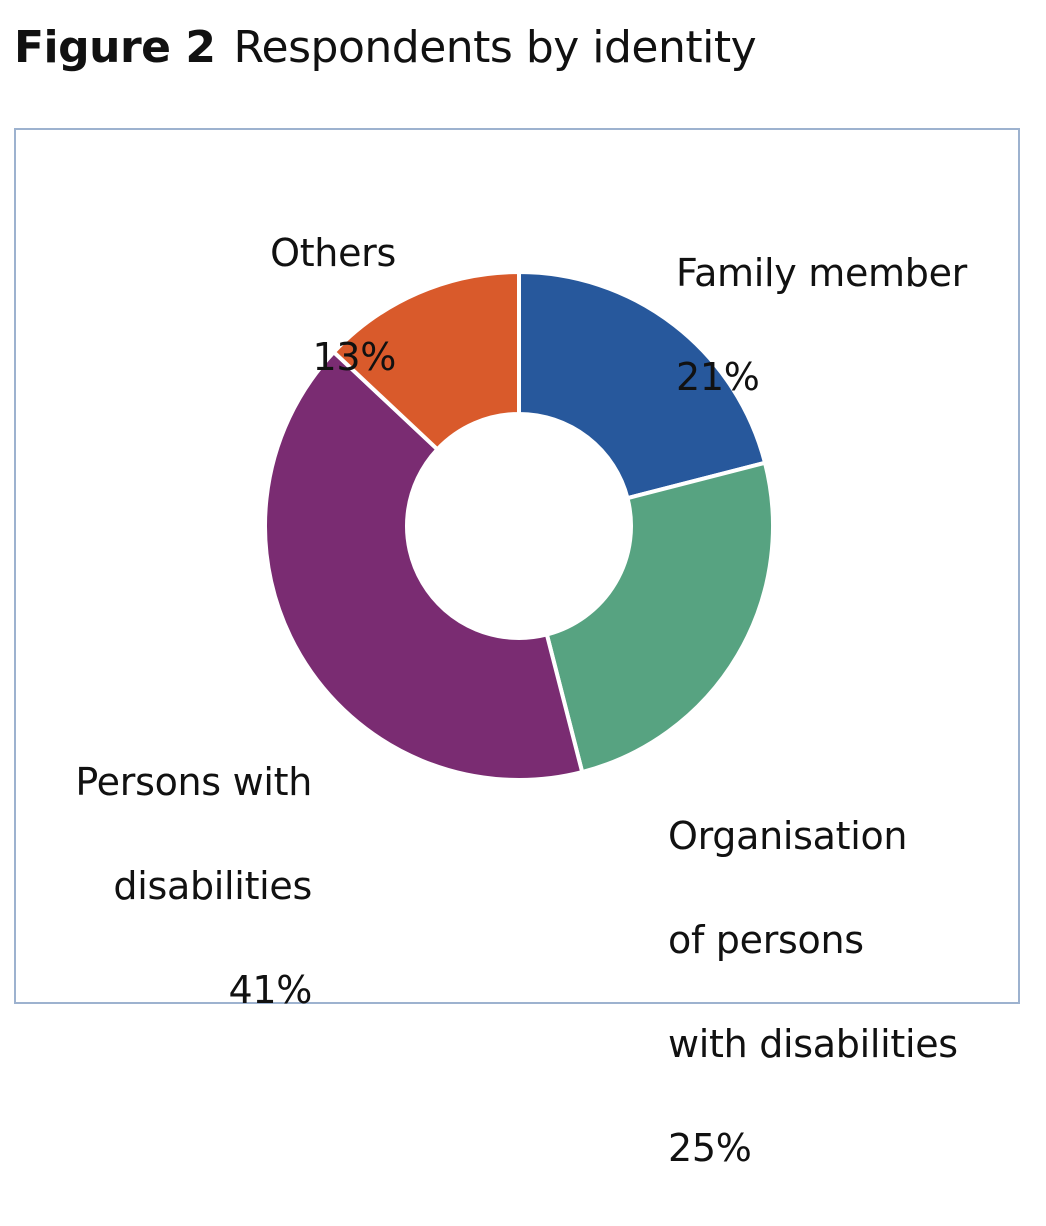 This screenshot has width=1046, height=1226. What do you see at coordinates (426, 361) in the screenshot?
I see `donut-slice-others` at bounding box center [426, 361].